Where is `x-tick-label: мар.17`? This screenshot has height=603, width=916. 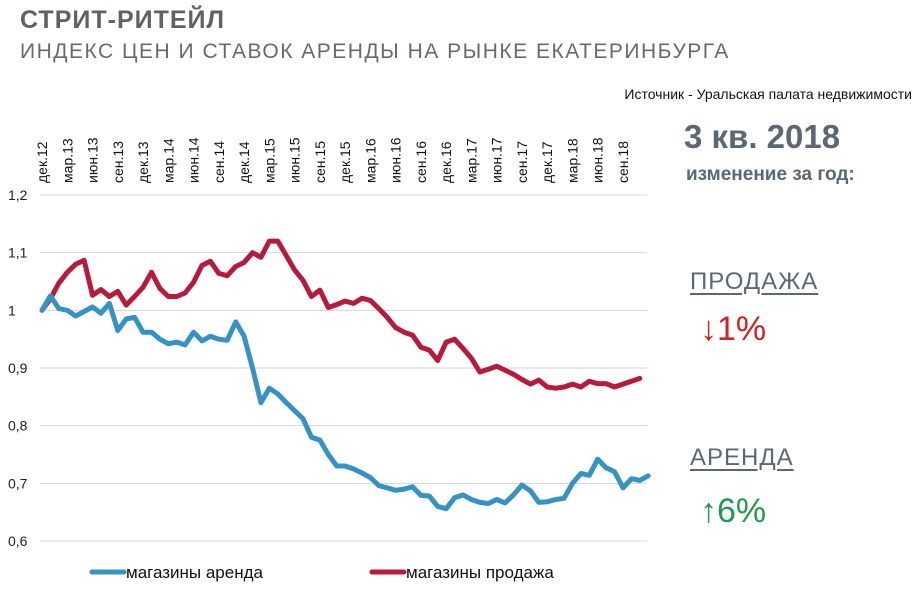
x-tick-label: мар.17 is located at coordinates (471, 160).